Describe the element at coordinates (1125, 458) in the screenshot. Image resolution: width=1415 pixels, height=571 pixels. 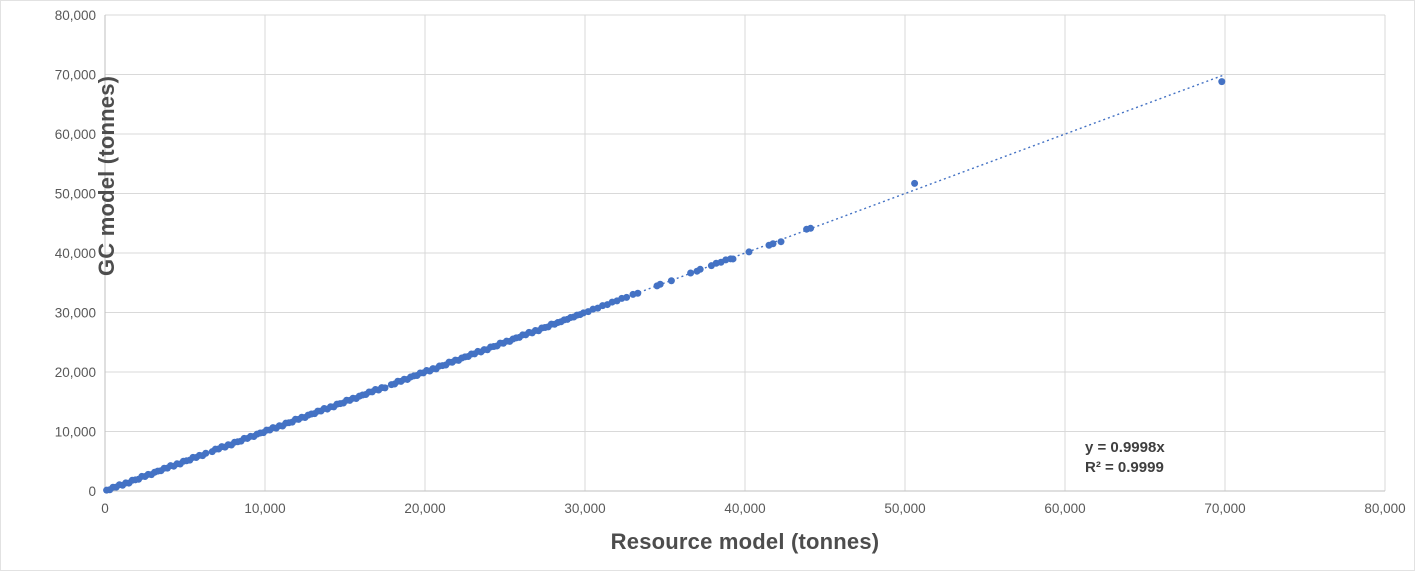
I see `trendline-equation-label: y = 0.9998x R² = 0.9999` at that location.